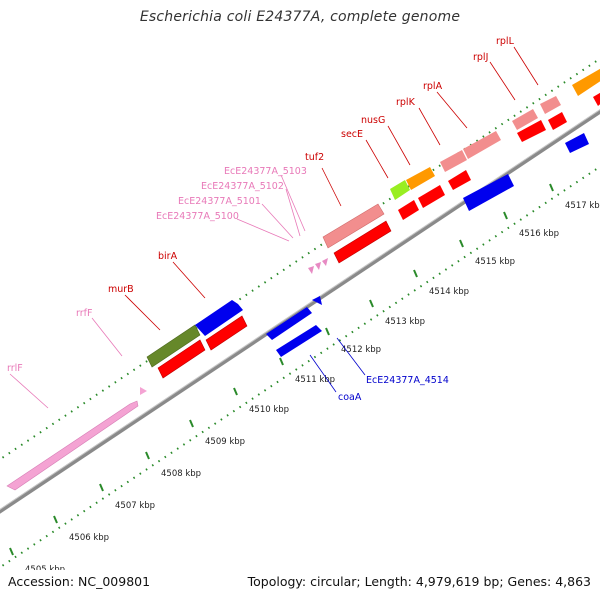  Describe the element at coordinates (352, 134) in the screenshot. I see `gene-label: secE` at that location.